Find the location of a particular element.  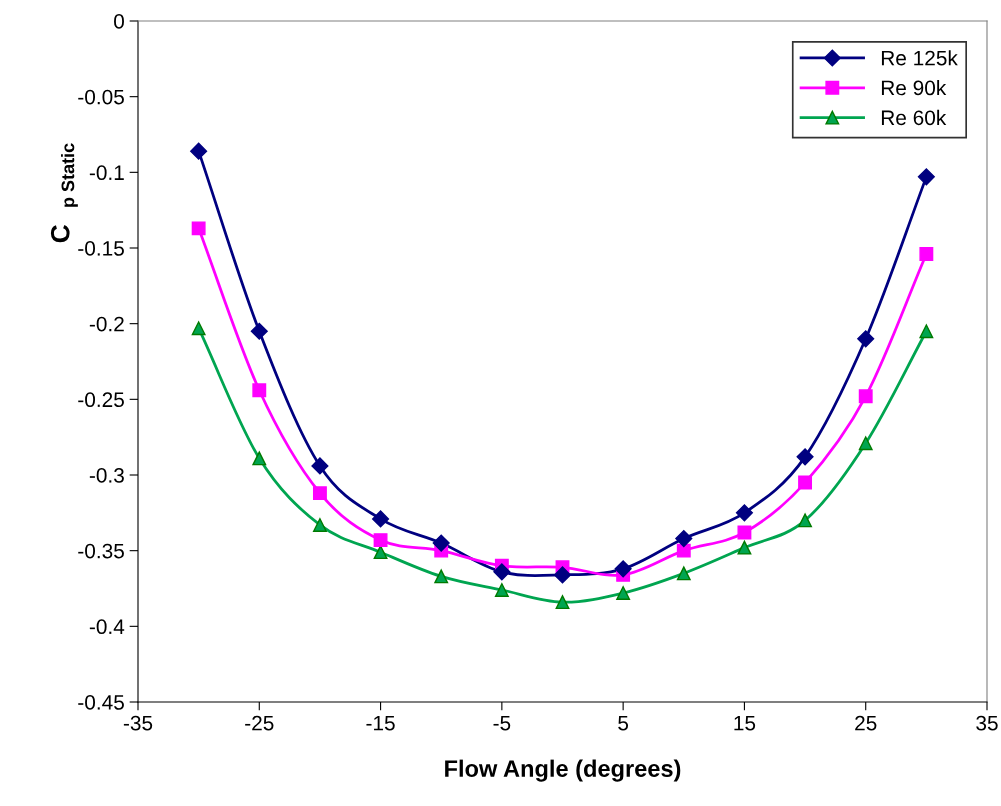

y-tick-label: -0.45 is located at coordinates (101, 702).